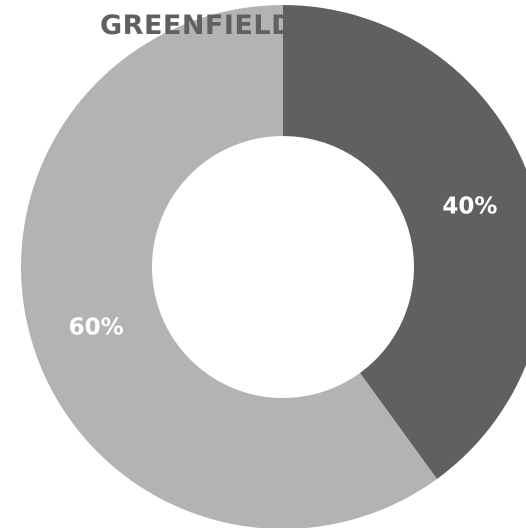 This screenshot has height=528, width=526. I want to click on slice-label-1: 40%, so click(469, 206).